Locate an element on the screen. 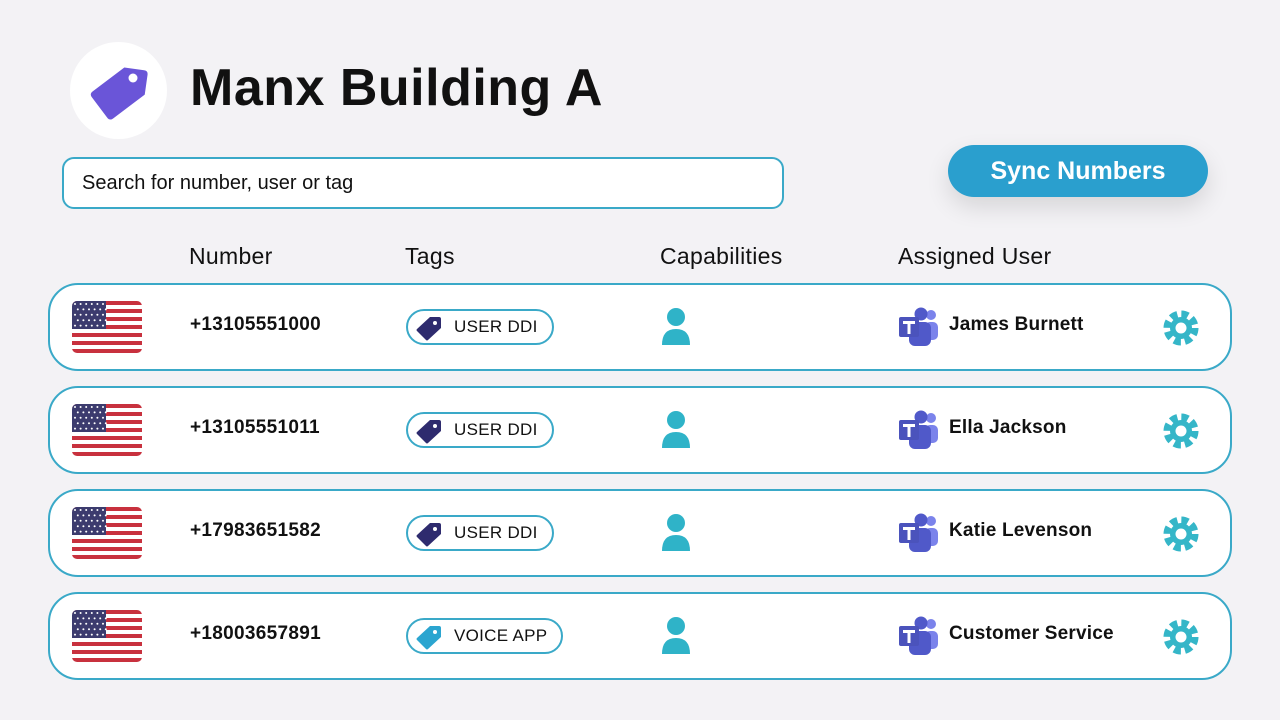 This screenshot has width=1280, height=720. assigned-user: Katie Levenson is located at coordinates (1021, 530).